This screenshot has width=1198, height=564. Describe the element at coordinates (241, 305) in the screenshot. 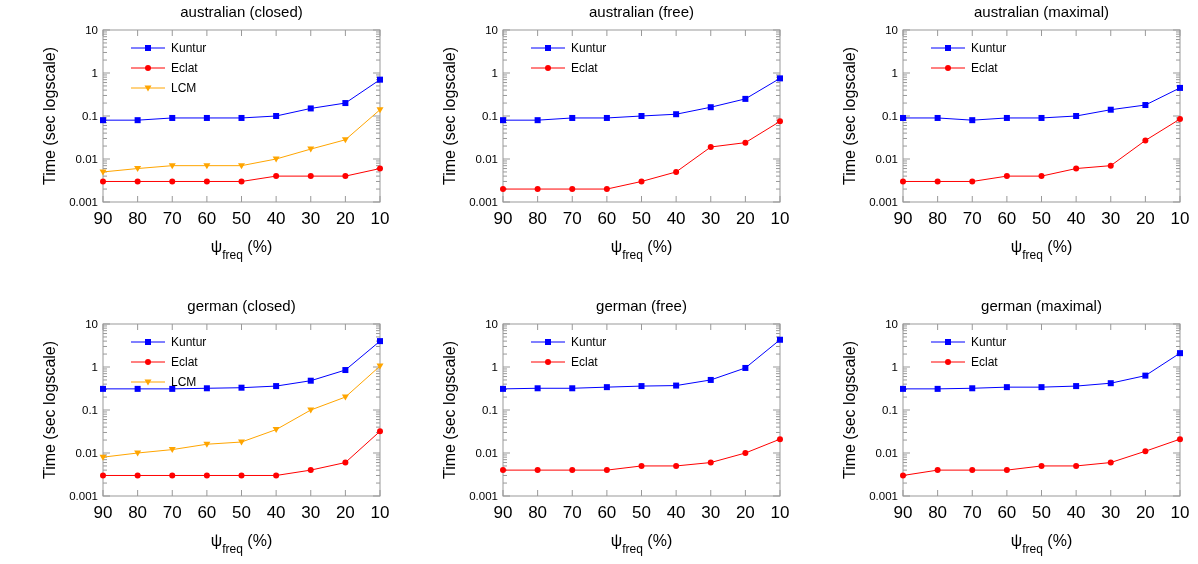

I see `chart-title: german (closed)` at that location.